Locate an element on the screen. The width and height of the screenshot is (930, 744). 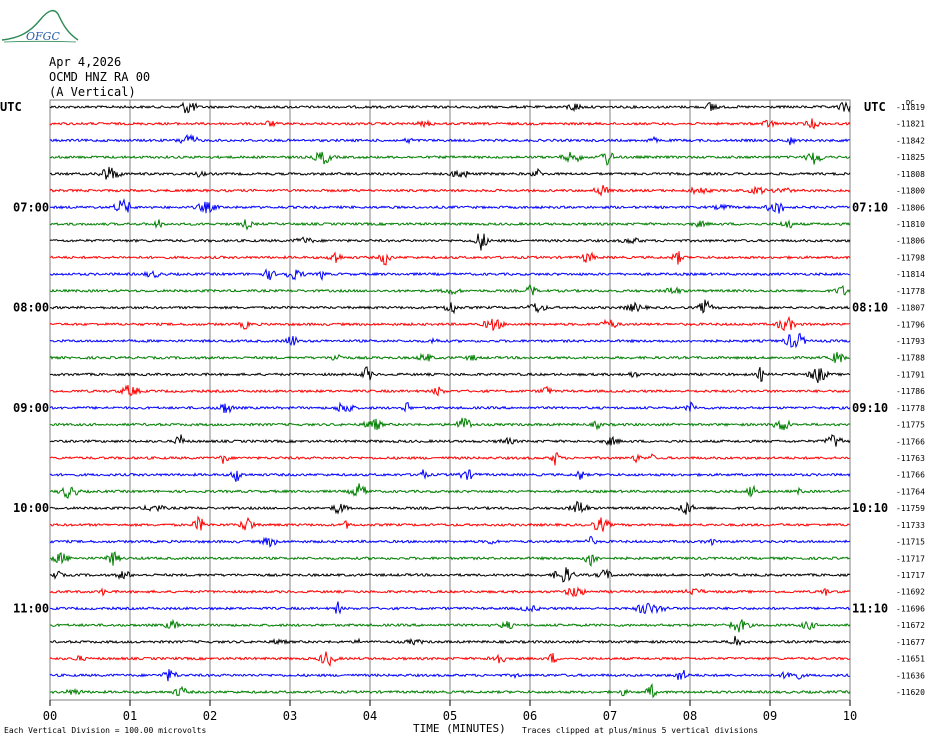
left-hour-label: 08:00 is located at coordinates (31, 308).